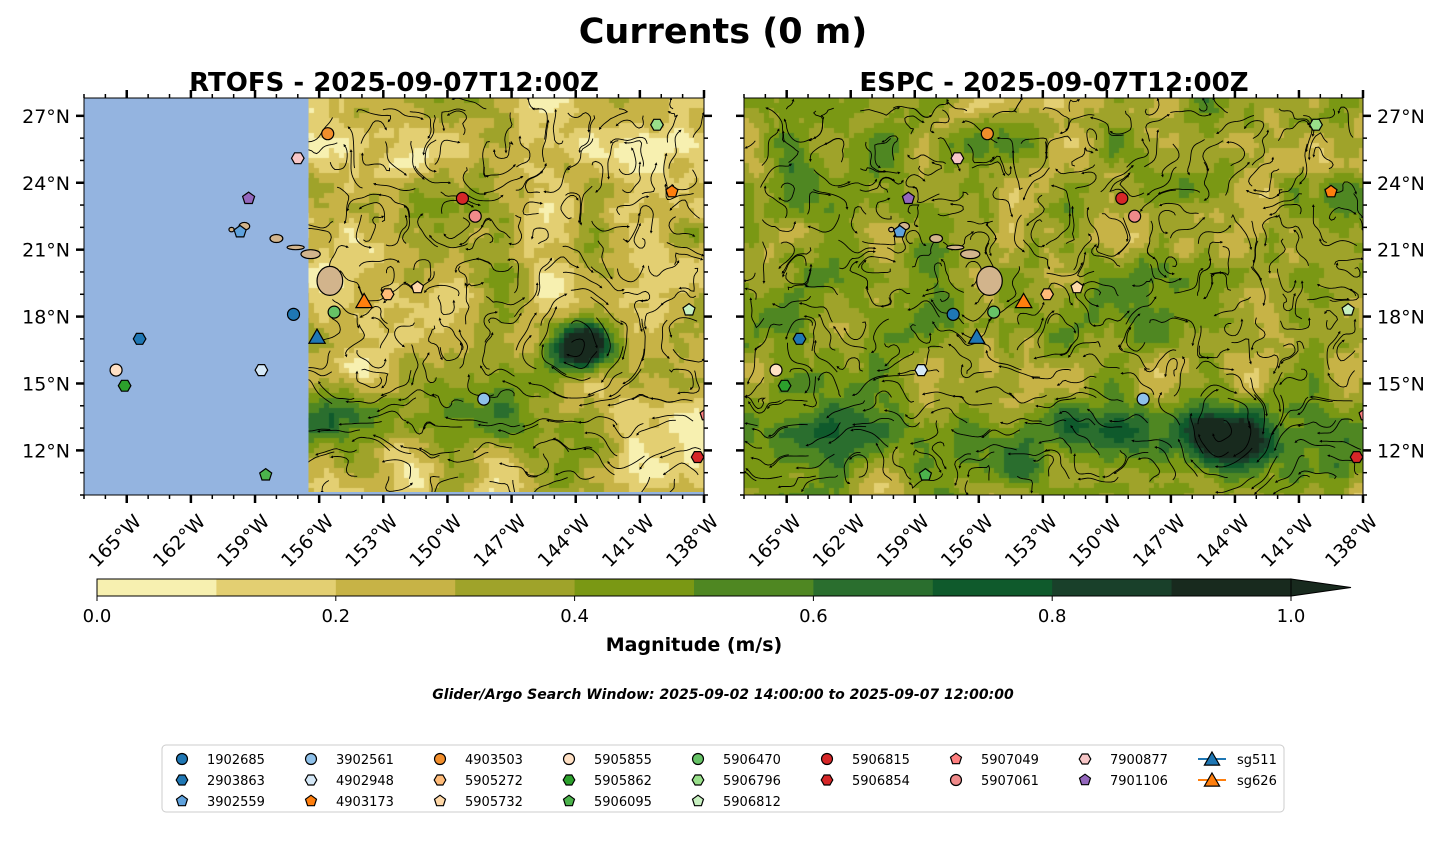 Image resolution: width=1447 pixels, height=863 pixels. What do you see at coordinates (243, 540) in the screenshot?
I see `lon-tick-label: 159°W` at bounding box center [243, 540].